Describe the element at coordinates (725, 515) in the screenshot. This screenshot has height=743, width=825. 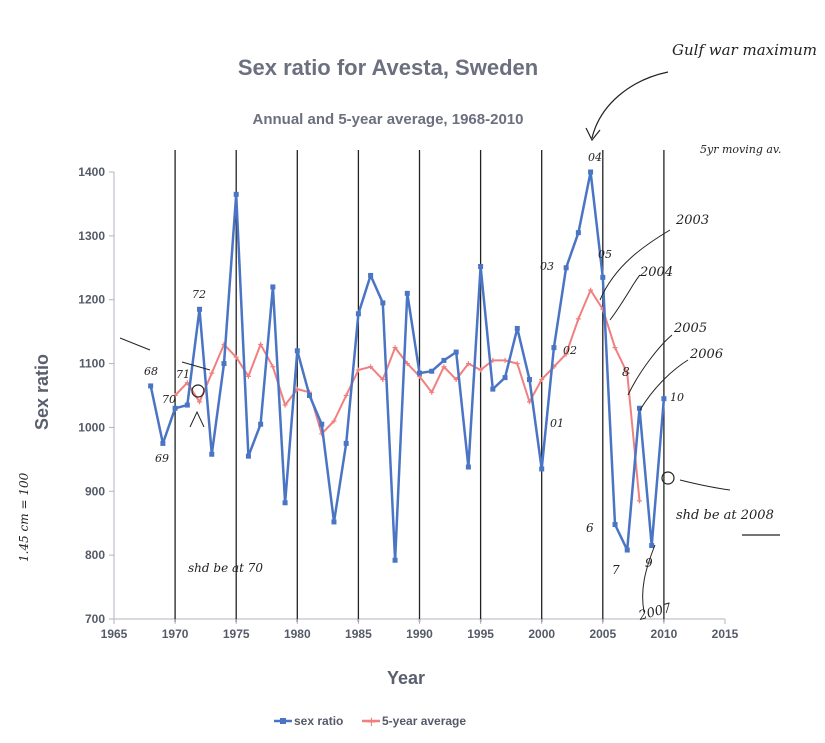
I see `annotation-note: shd be at 2008` at that location.